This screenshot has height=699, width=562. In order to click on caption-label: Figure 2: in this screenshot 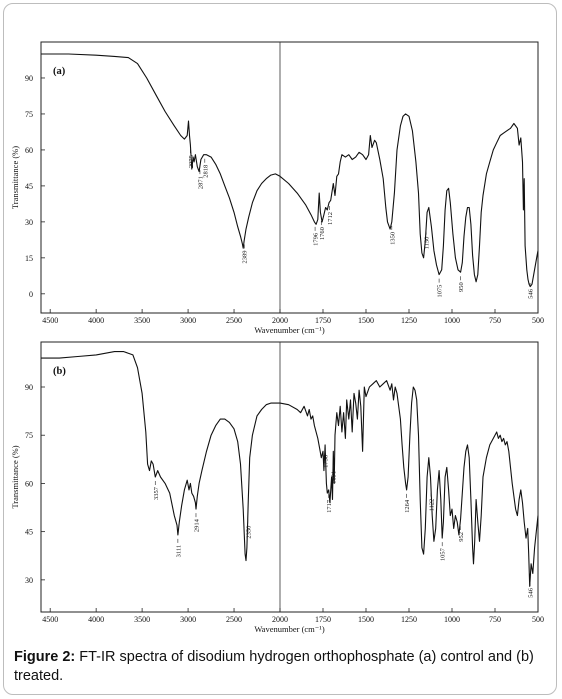, I will do `click(45, 657)`.